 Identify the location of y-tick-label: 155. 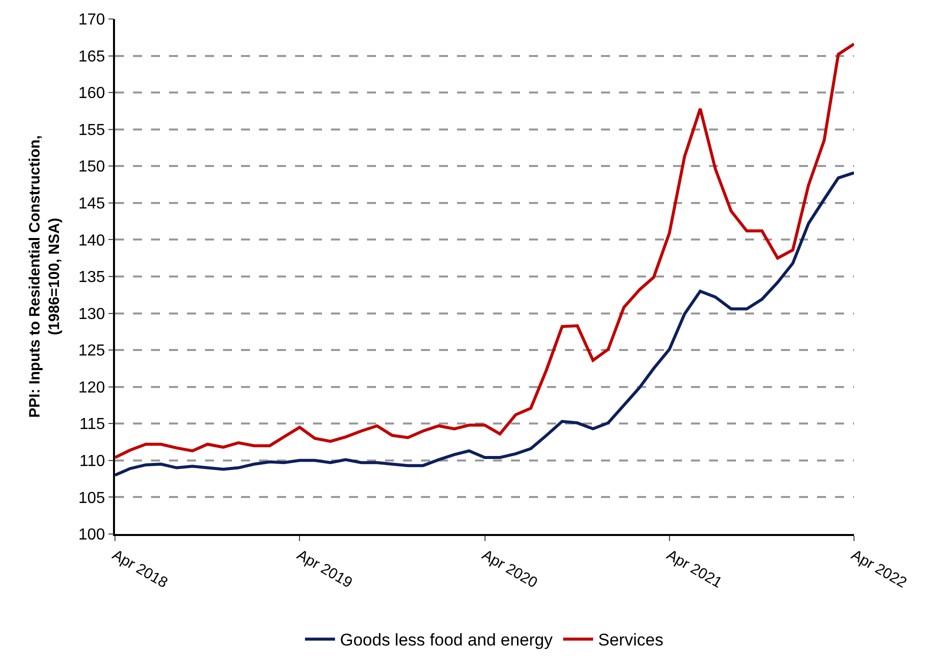
(92, 130).